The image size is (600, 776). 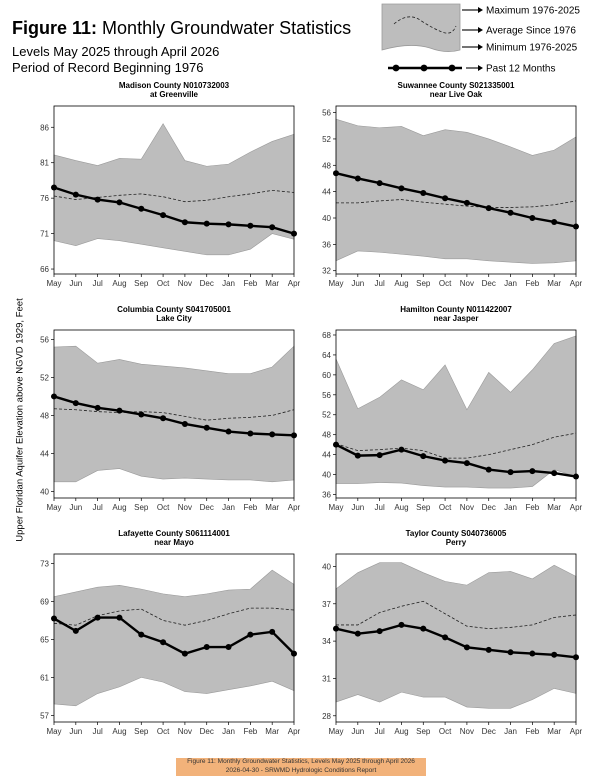 What do you see at coordinates (44, 163) in the screenshot?
I see `y-tick-label: 81` at bounding box center [44, 163].